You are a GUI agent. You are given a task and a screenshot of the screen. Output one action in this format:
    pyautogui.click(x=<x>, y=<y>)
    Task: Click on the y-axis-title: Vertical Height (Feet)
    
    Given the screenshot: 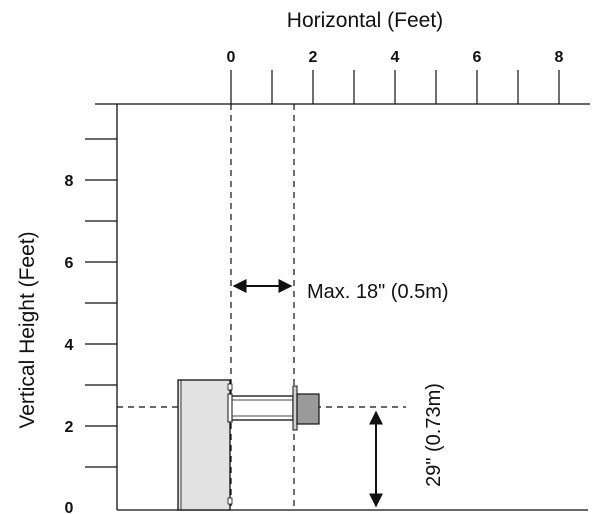 What is the action you would take?
    pyautogui.click(x=27, y=329)
    